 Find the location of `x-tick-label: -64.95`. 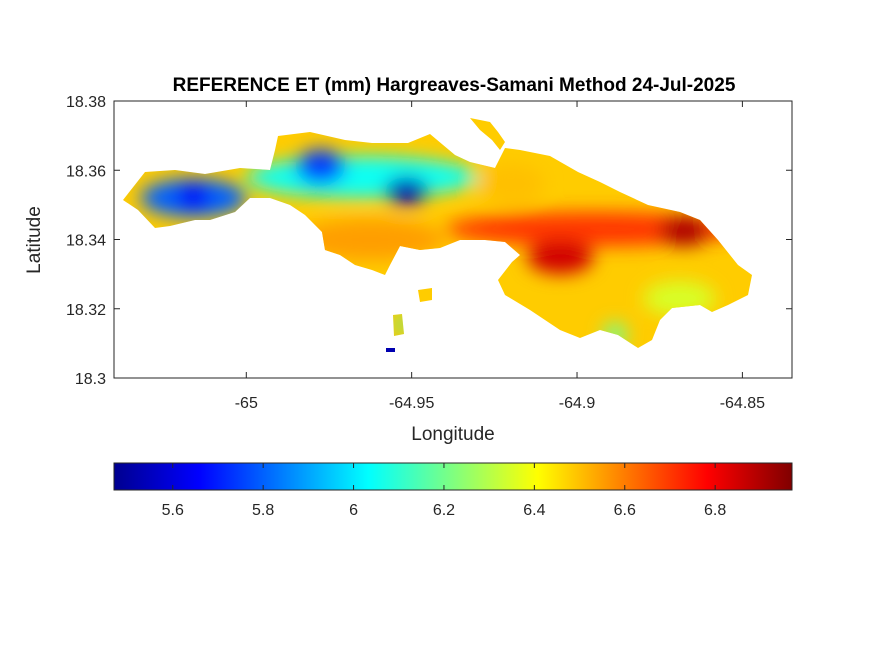

x-tick-label: -64.95 is located at coordinates (411, 403).